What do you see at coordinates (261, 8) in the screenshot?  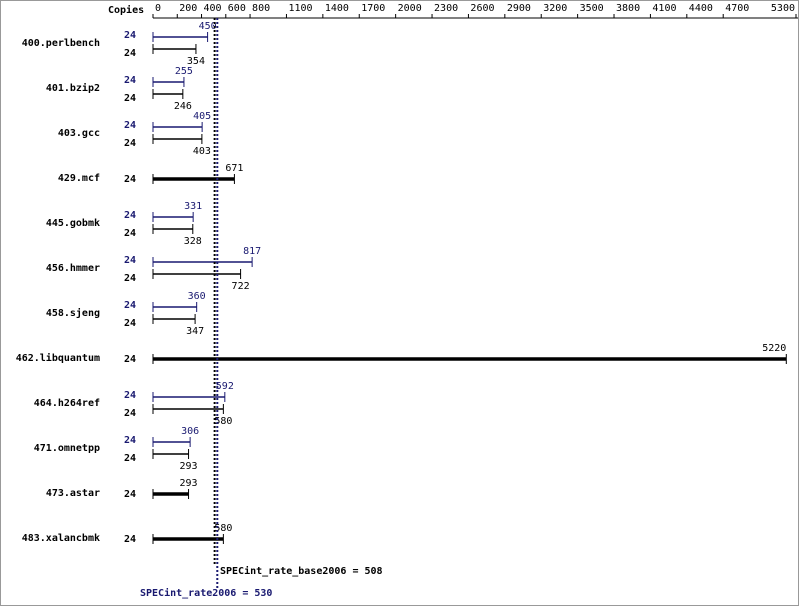 I see `x-tick-label: 800` at bounding box center [261, 8].